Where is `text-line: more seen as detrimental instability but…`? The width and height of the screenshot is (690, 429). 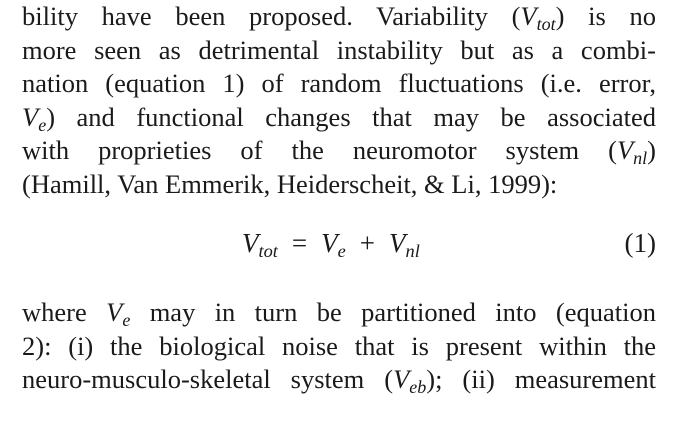
text-line: more seen as detrimental instability but… is located at coordinates (339, 49).